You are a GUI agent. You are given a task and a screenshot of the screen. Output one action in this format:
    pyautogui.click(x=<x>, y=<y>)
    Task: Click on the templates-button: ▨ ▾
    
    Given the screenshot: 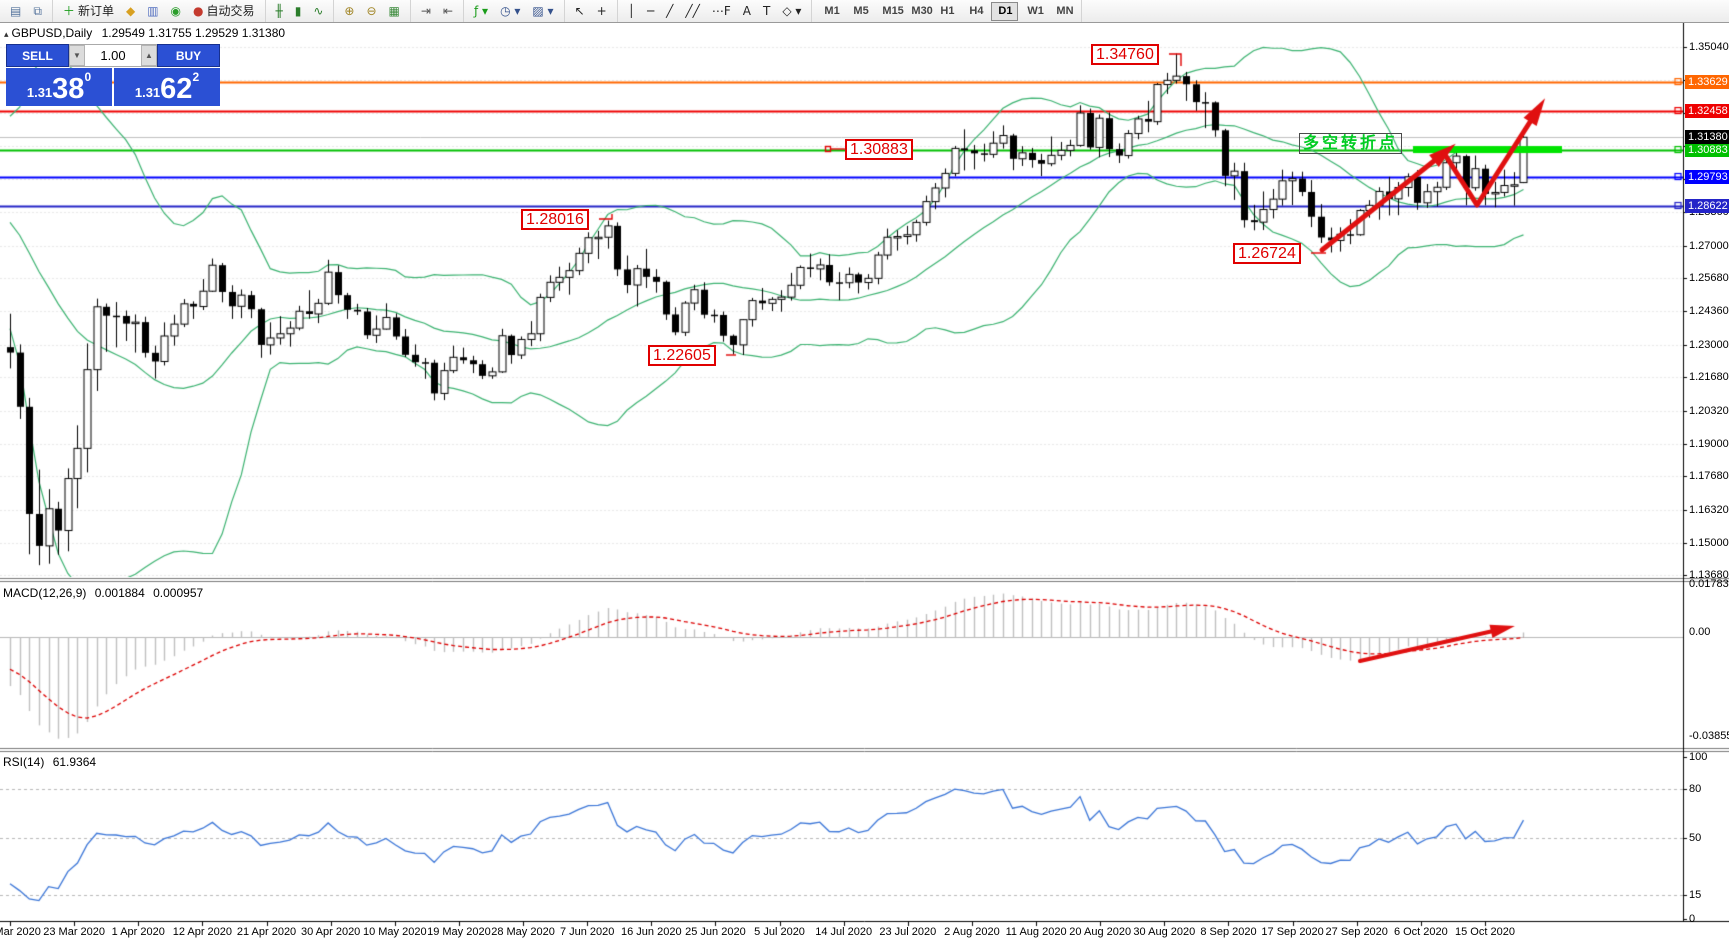 What is the action you would take?
    pyautogui.click(x=542, y=11)
    